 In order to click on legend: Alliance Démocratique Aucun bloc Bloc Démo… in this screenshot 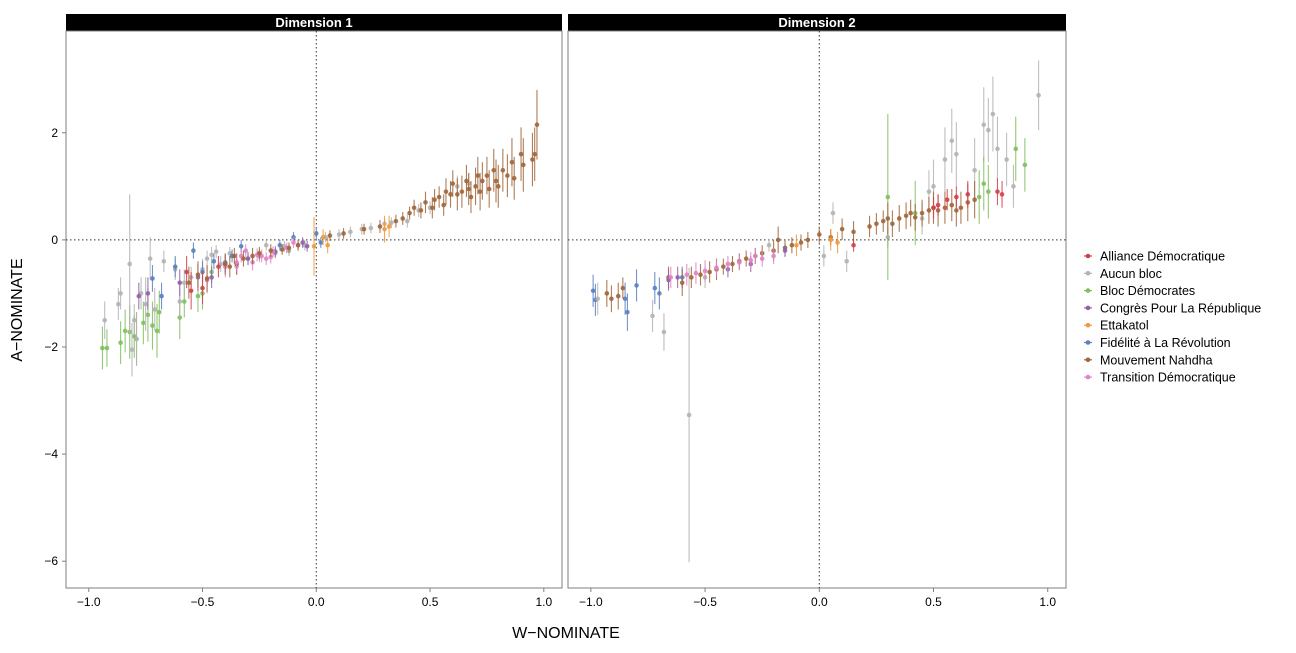, I will do `click(1172, 317)`.